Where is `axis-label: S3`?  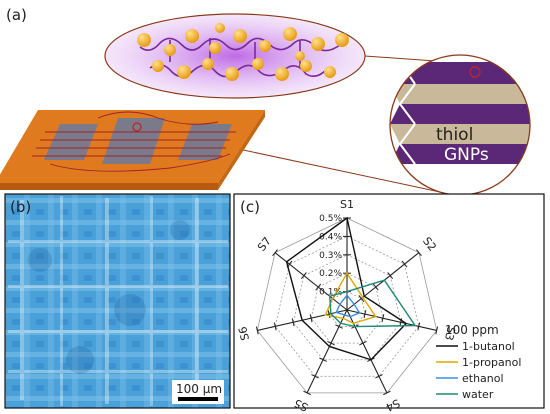 axis-label: S3 is located at coordinates (450, 333).